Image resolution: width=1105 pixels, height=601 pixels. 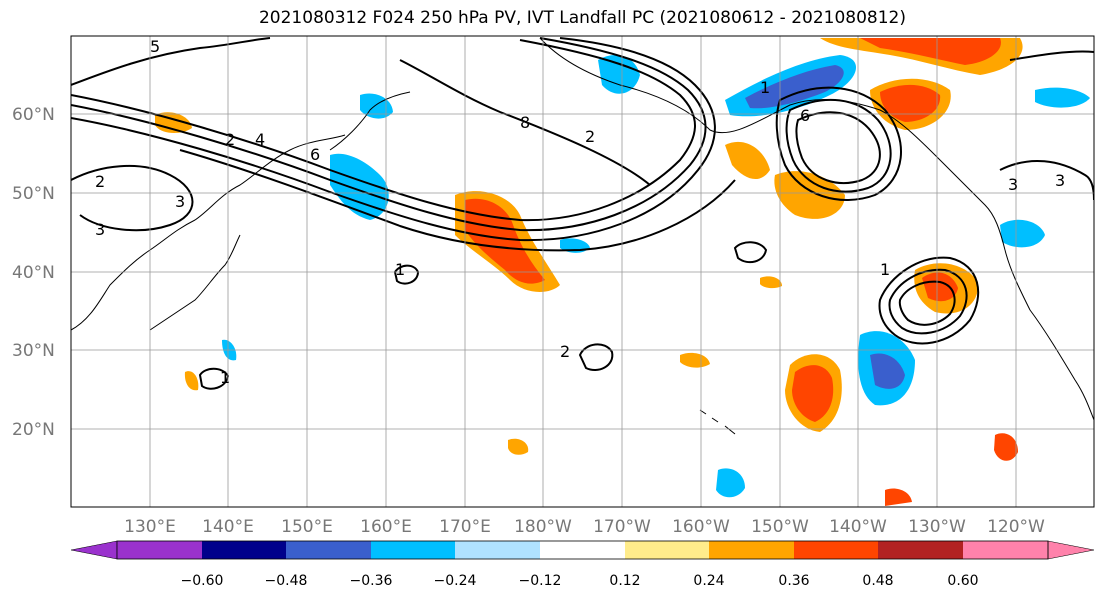 I want to click on lon-label: 180°W, so click(x=543, y=527).